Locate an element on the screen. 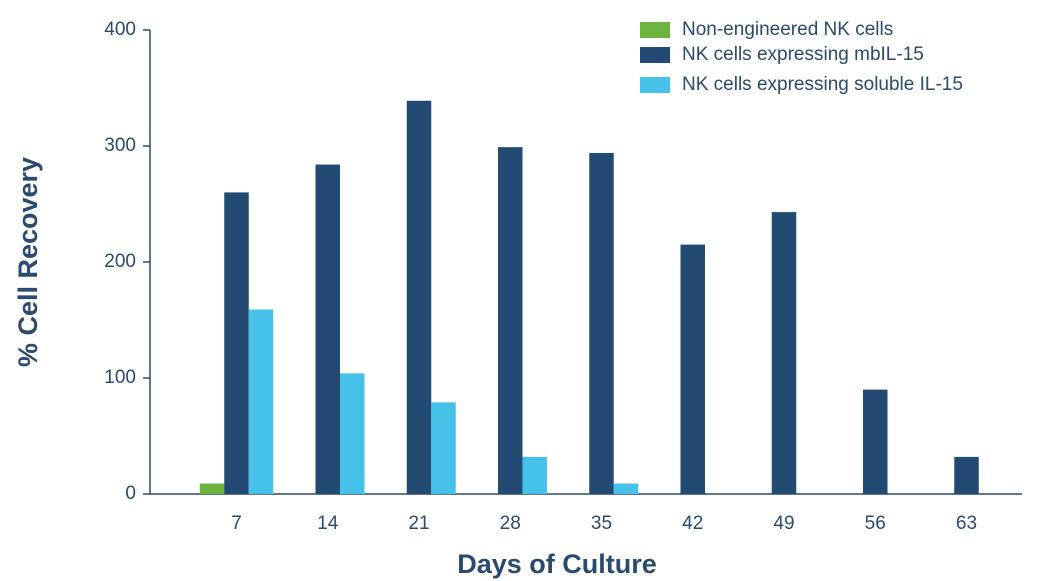 The image size is (1040, 581). y-axis-label: % Cell Recovery is located at coordinates (28, 262).